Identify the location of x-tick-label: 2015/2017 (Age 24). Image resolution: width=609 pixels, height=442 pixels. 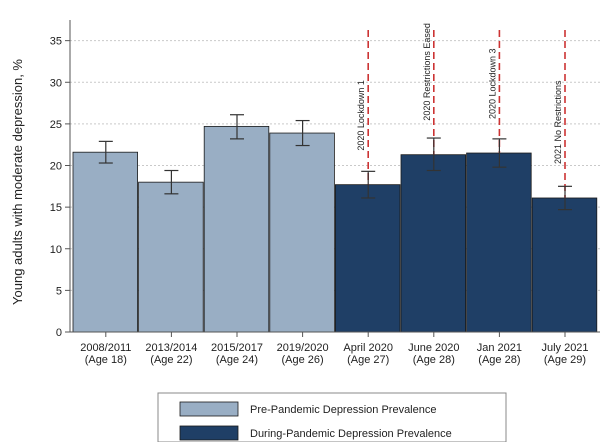
(237, 354).